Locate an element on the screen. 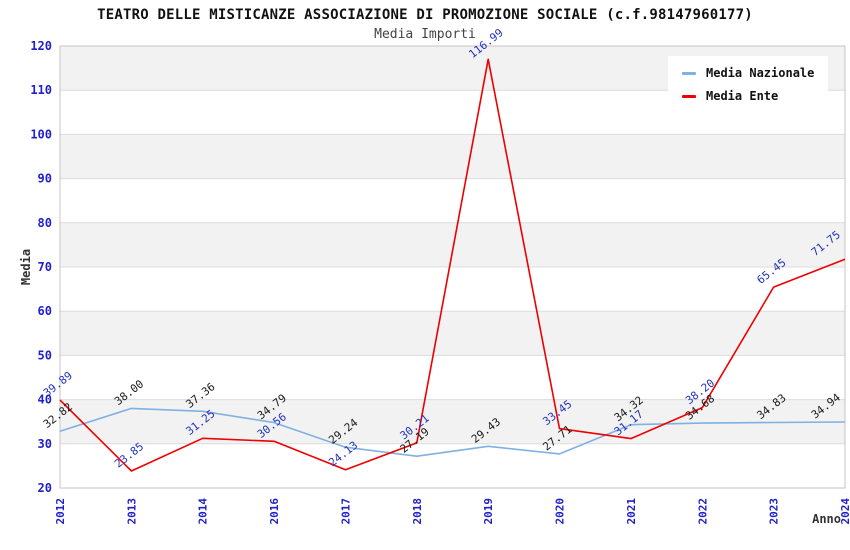 The height and width of the screenshot is (550, 850). y-tick-label: 60 is located at coordinates (45, 311).